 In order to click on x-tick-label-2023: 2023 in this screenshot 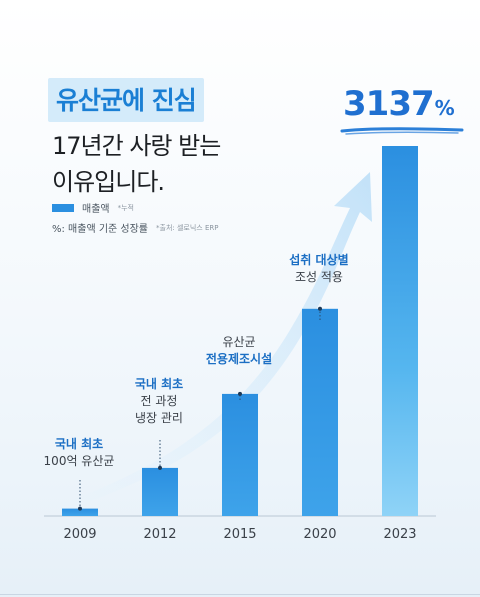, I will do `click(400, 534)`.